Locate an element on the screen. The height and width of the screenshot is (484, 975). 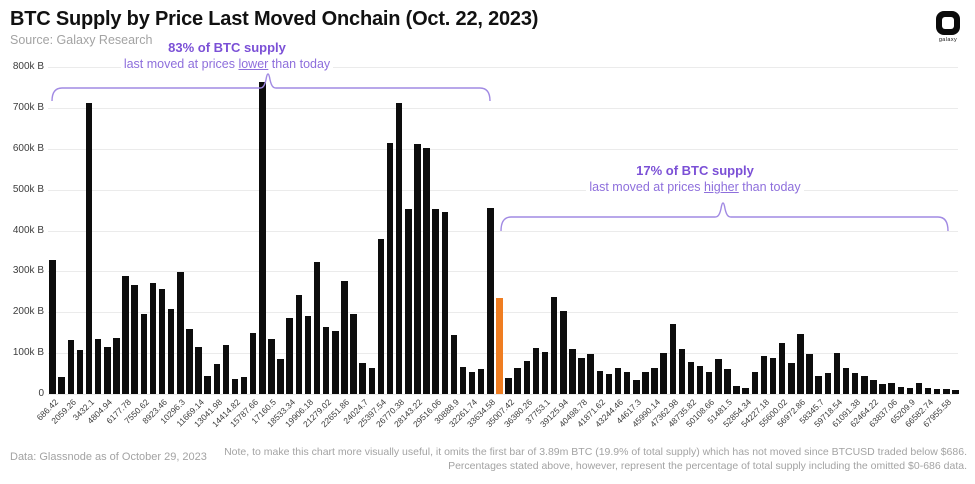
y-axis-tick-label: 700k B is located at coordinates (28, 107).